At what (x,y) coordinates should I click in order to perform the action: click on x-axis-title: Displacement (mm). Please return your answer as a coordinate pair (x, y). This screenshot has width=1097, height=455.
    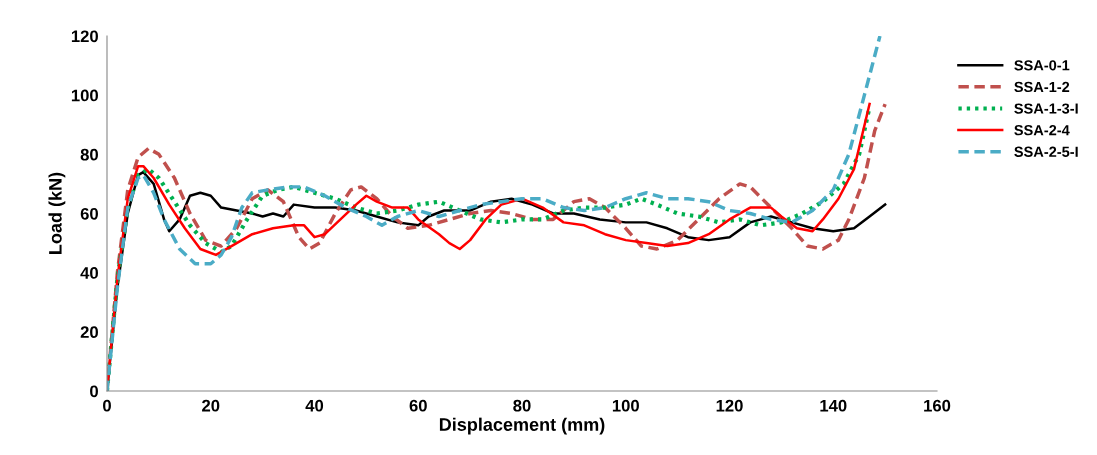
    Looking at the image, I should click on (522, 426).